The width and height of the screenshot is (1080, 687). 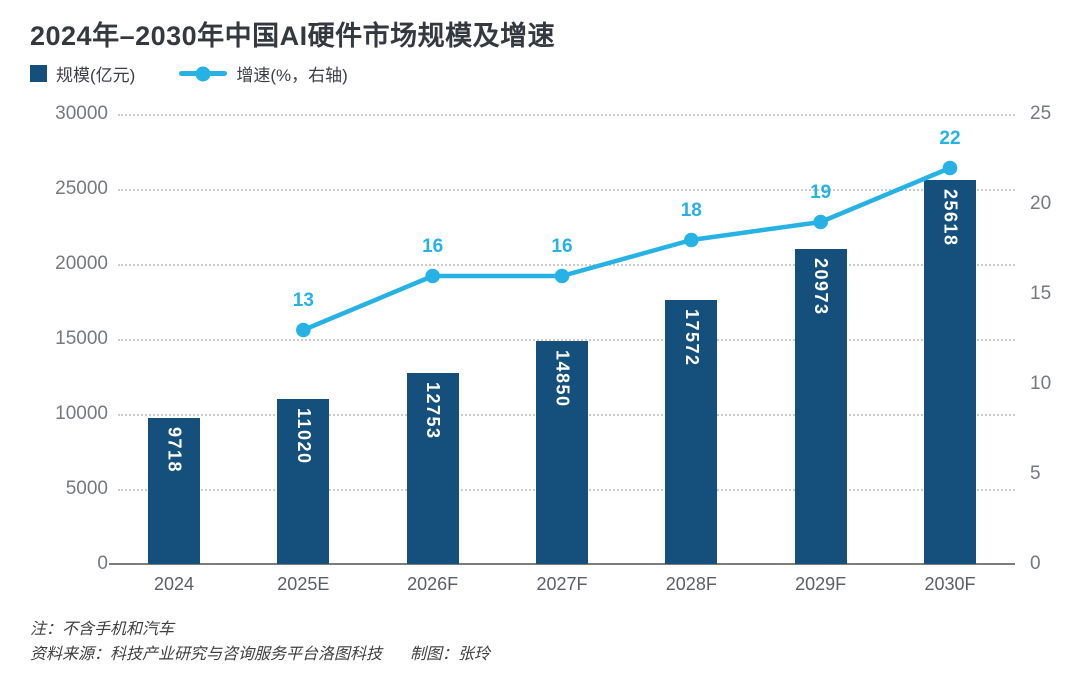 What do you see at coordinates (821, 584) in the screenshot?
I see `x-axis-label: 2029F` at bounding box center [821, 584].